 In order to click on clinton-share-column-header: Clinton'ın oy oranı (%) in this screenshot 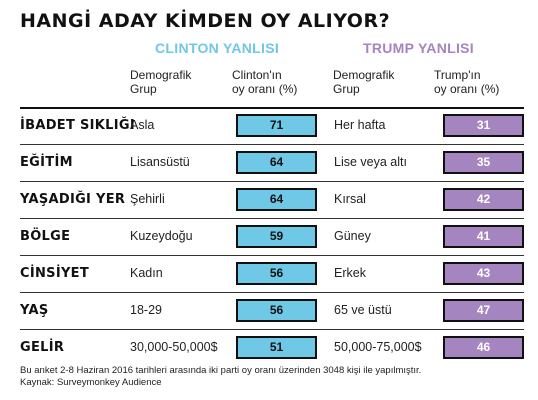, I will do `click(265, 82)`.